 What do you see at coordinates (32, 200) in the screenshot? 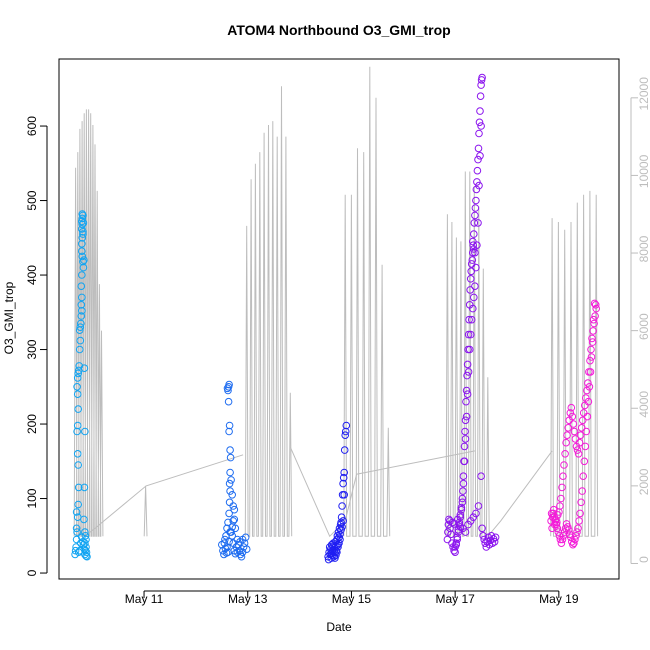
I see `y-tick-label: 500` at bounding box center [32, 200].